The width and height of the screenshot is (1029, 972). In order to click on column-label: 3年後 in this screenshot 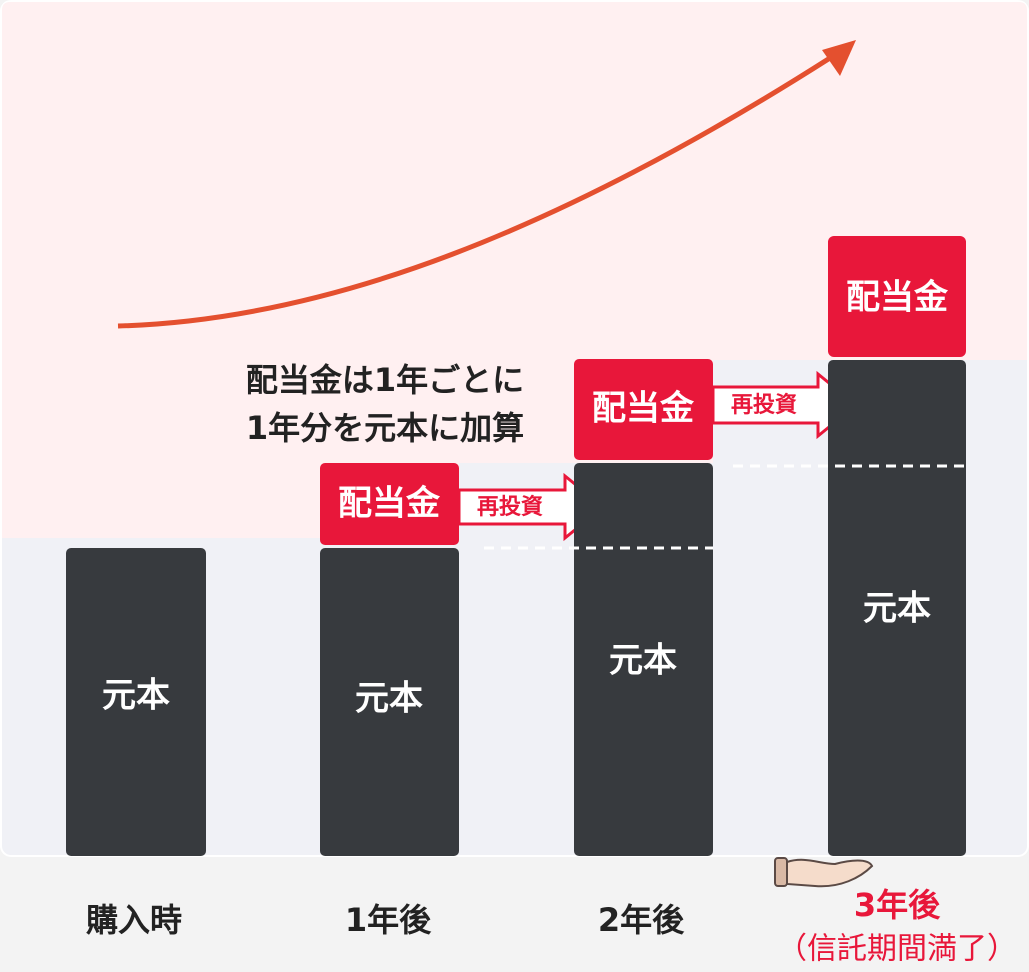, I will do `click(897, 905)`.